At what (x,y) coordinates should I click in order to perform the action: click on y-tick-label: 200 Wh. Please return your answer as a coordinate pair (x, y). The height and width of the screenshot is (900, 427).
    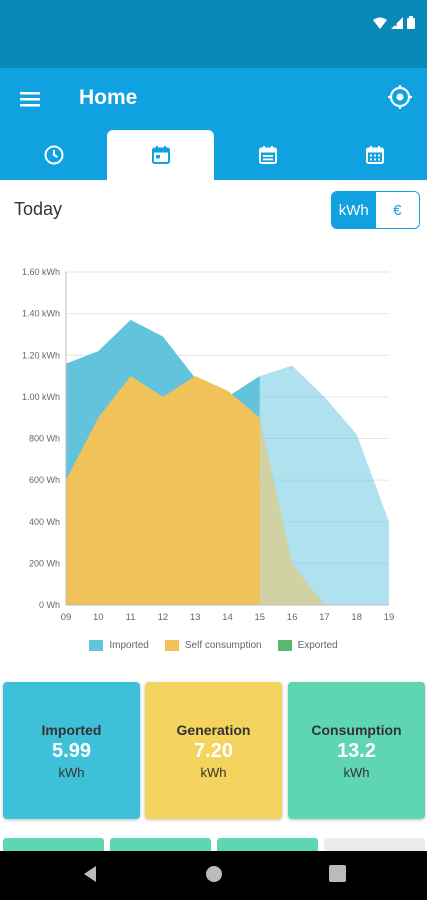
    Looking at the image, I should click on (44, 563).